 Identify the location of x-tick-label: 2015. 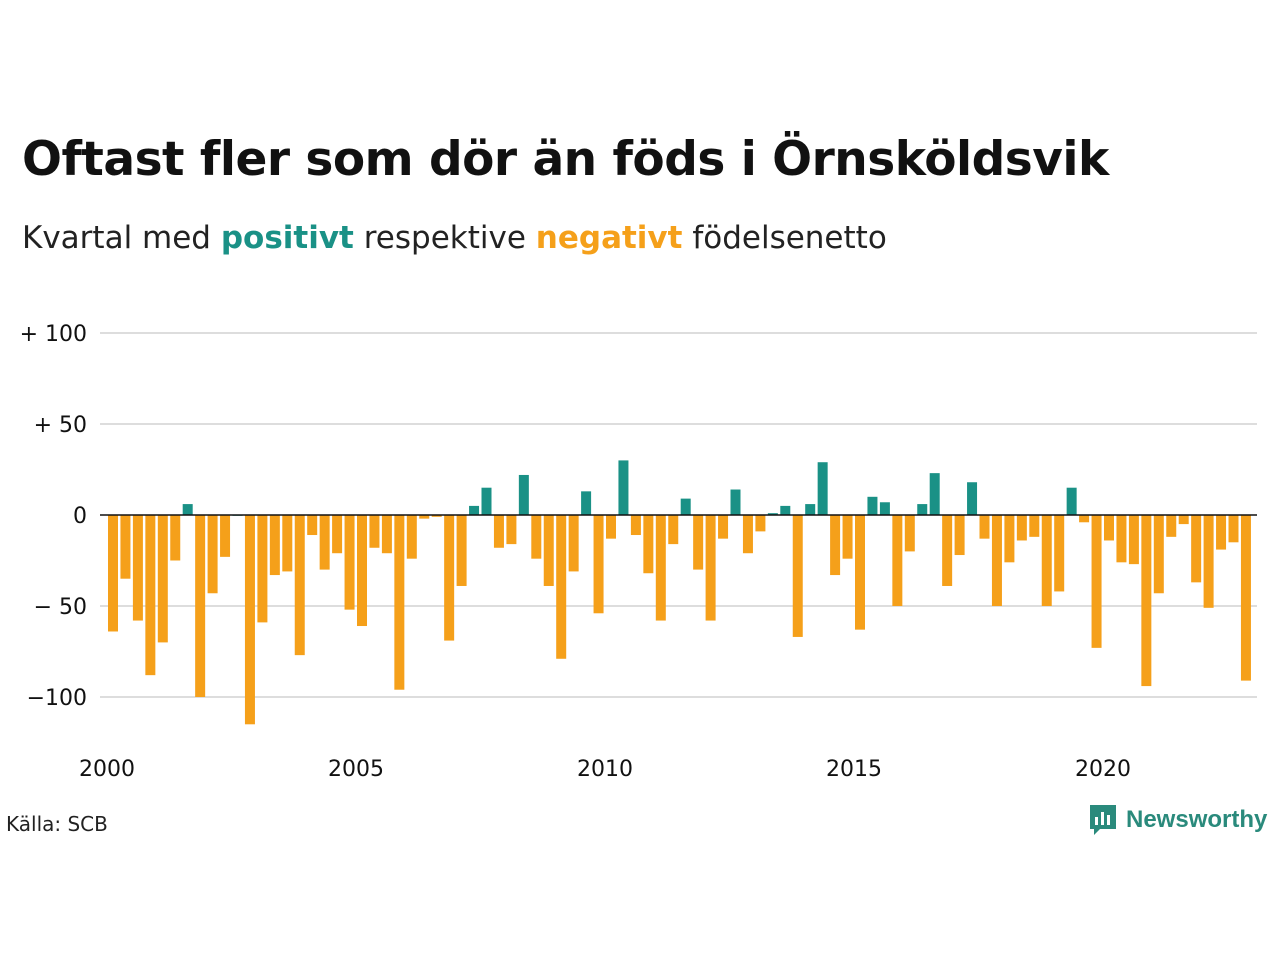
(854, 769).